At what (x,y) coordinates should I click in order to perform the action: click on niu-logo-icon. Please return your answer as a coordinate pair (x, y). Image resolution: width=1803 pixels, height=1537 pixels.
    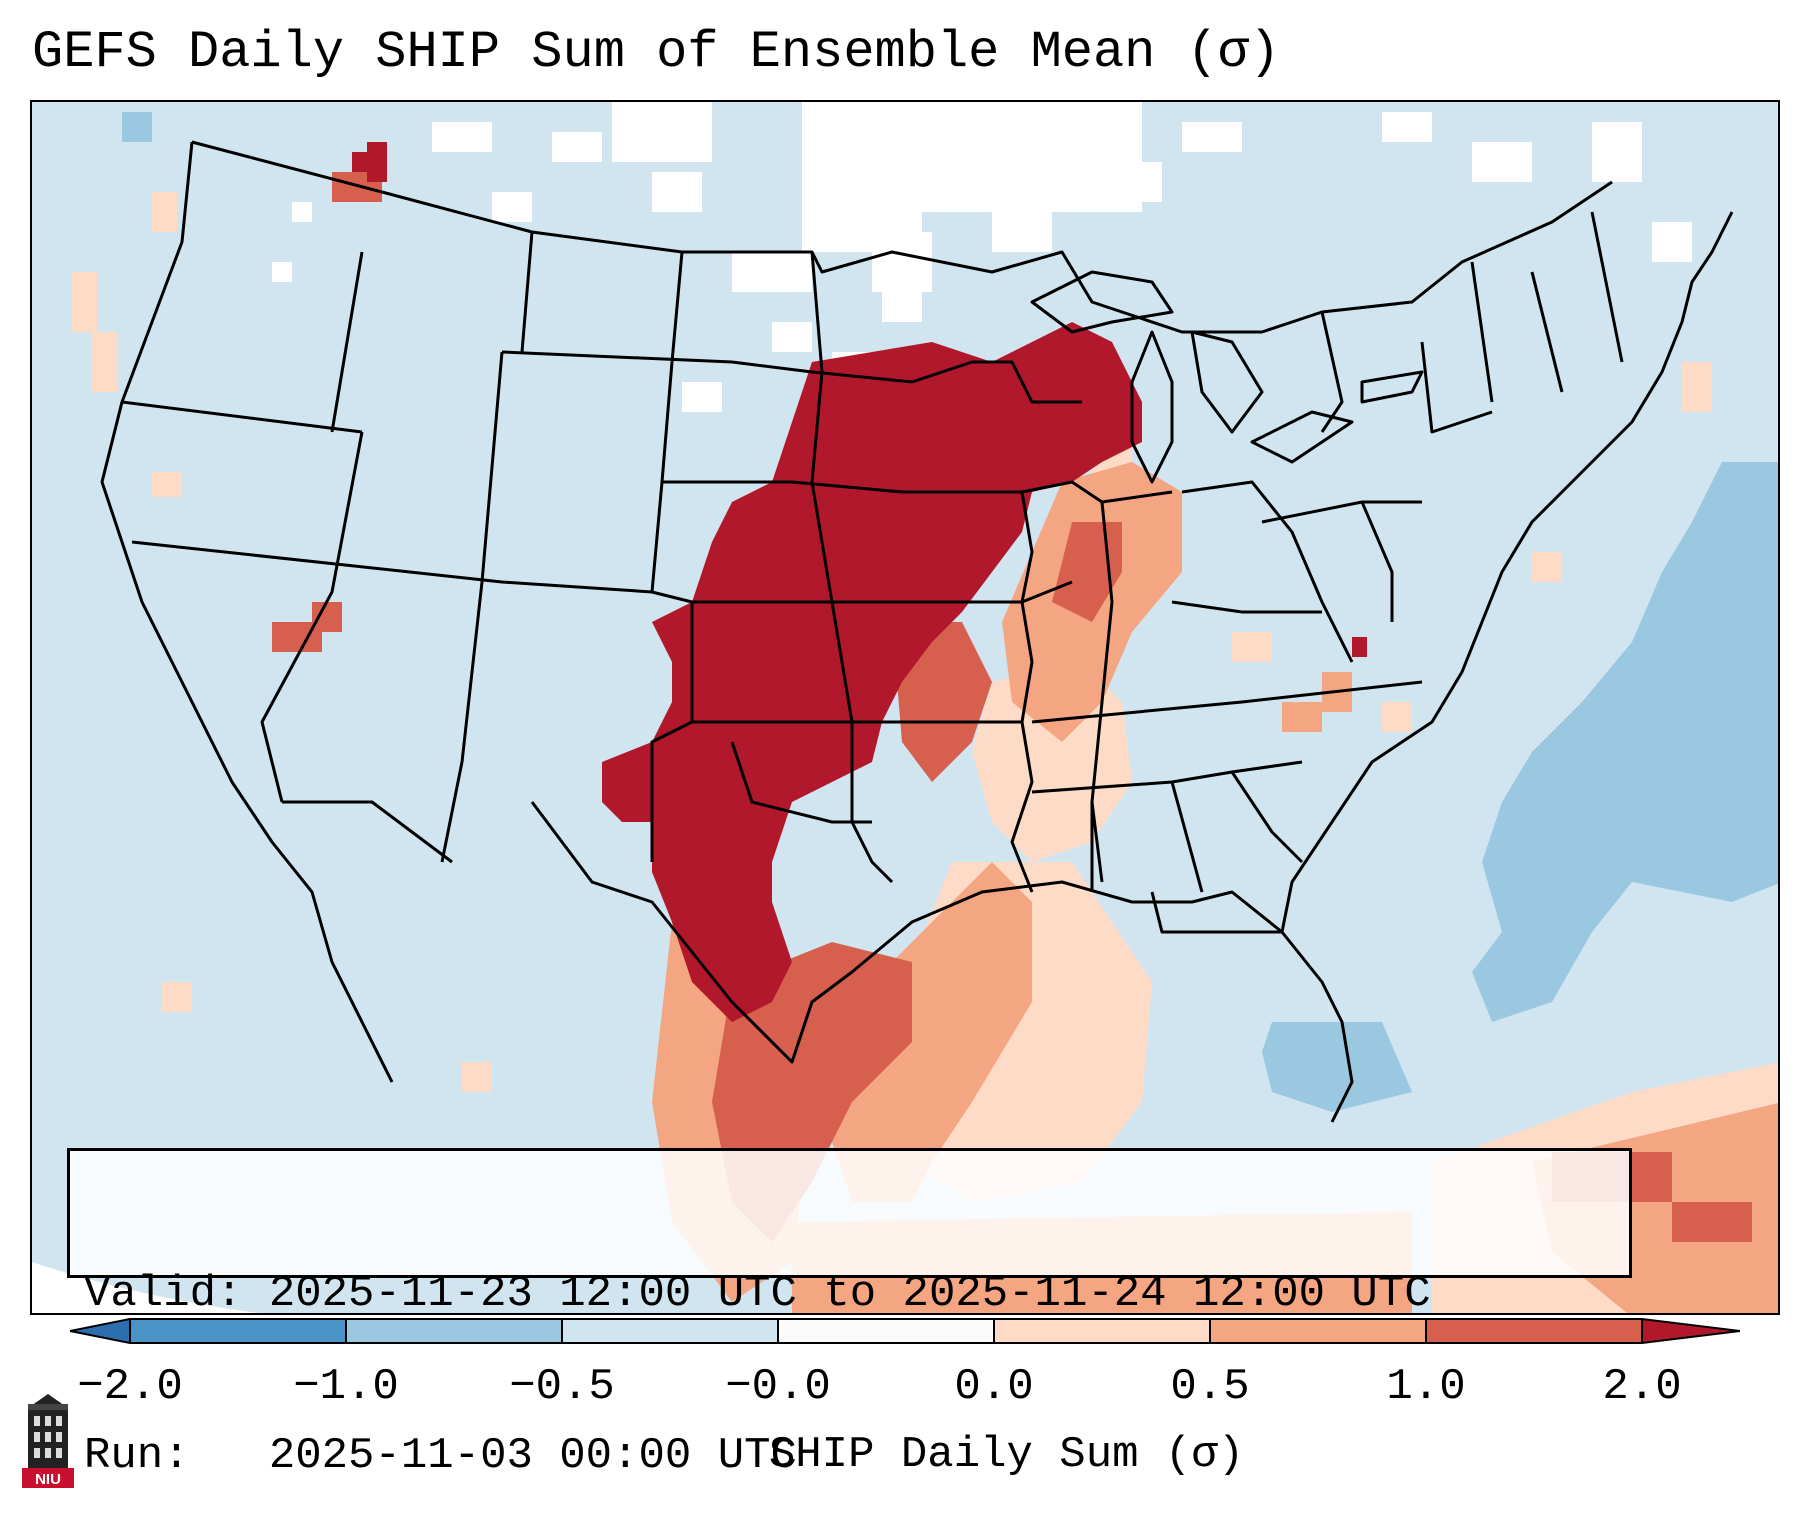
    Looking at the image, I should click on (48, 1441).